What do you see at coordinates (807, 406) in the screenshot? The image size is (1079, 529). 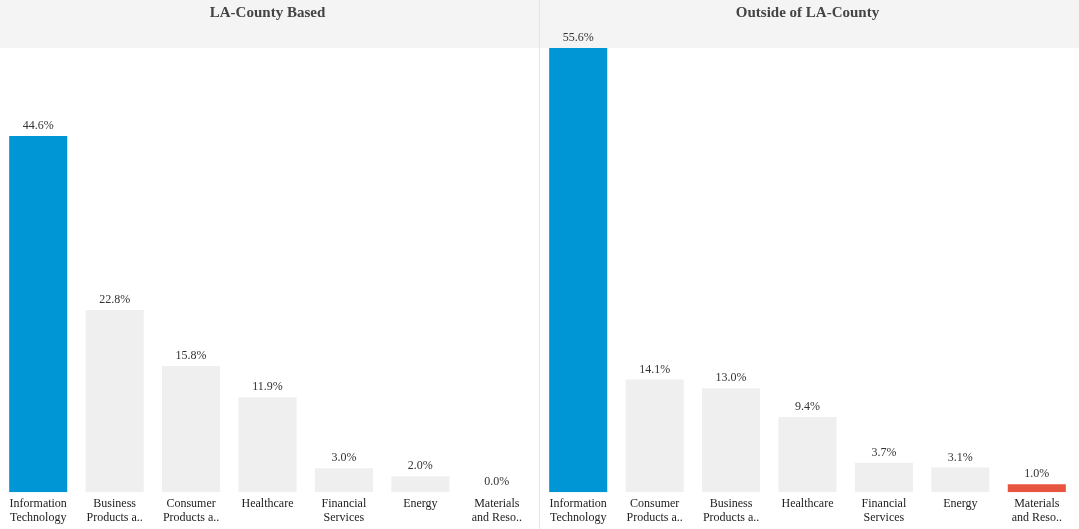 I see `data-label: 9.4%` at bounding box center [807, 406].